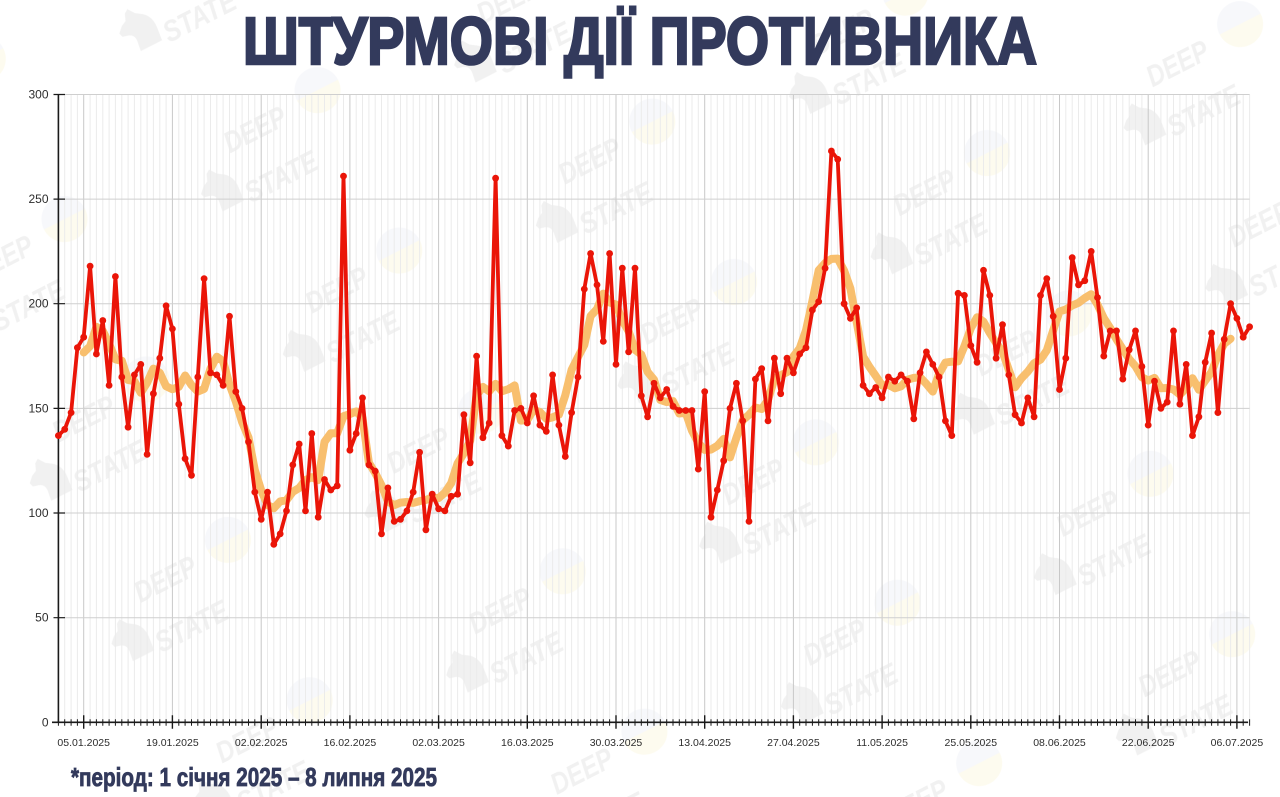 The width and height of the screenshot is (1280, 797). Describe the element at coordinates (350, 743) in the screenshot. I see `svg-text: 16.02.2025` at that location.